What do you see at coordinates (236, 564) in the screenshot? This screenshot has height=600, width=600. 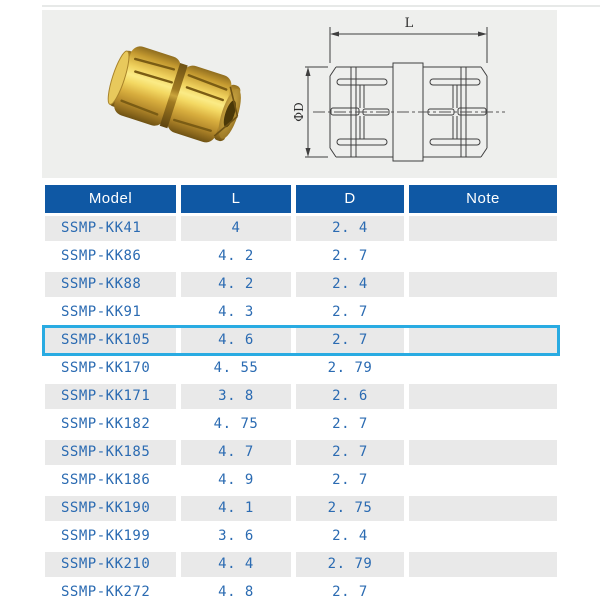 I see `l-cell: 4. 4` at bounding box center [236, 564].